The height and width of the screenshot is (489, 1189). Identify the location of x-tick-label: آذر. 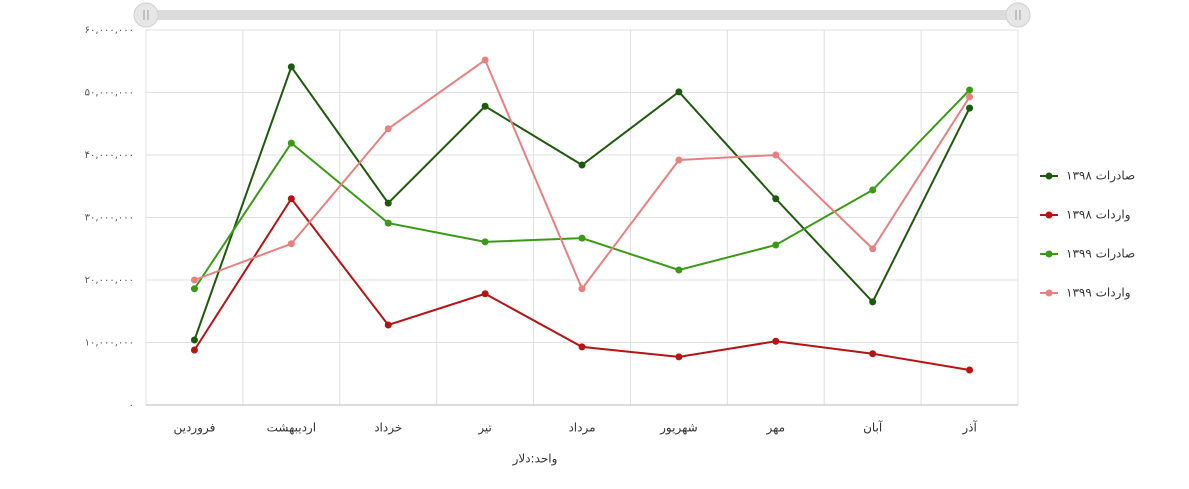
(969, 428).